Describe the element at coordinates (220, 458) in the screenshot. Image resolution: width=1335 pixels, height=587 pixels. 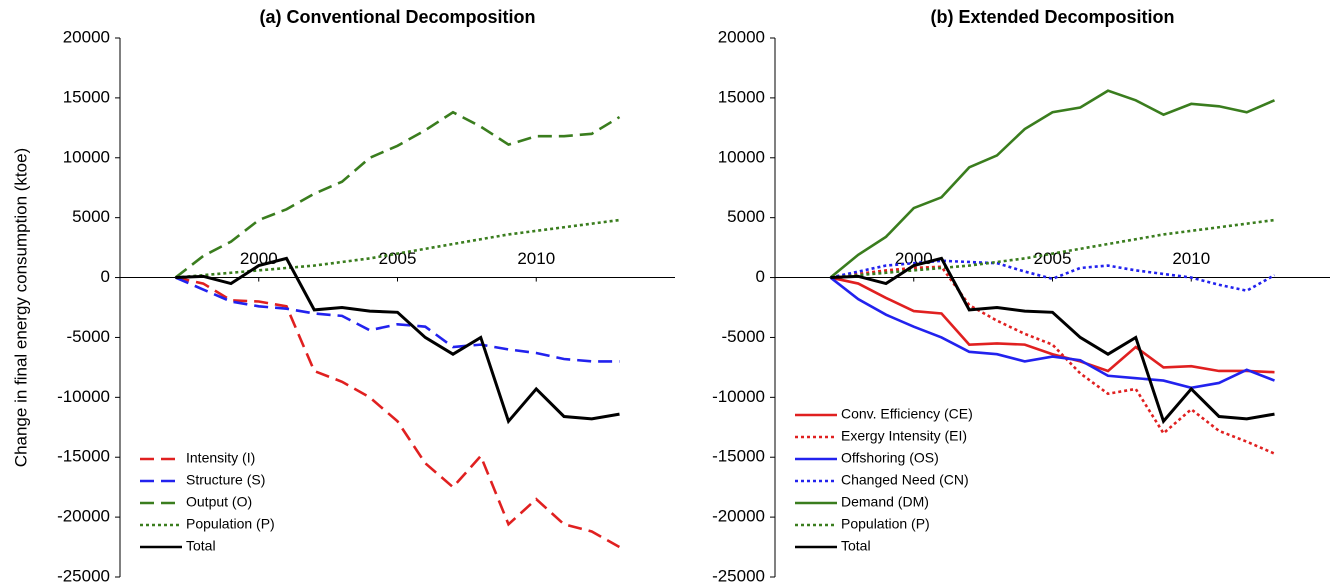
I see `legend-label: Intensity (I)` at that location.